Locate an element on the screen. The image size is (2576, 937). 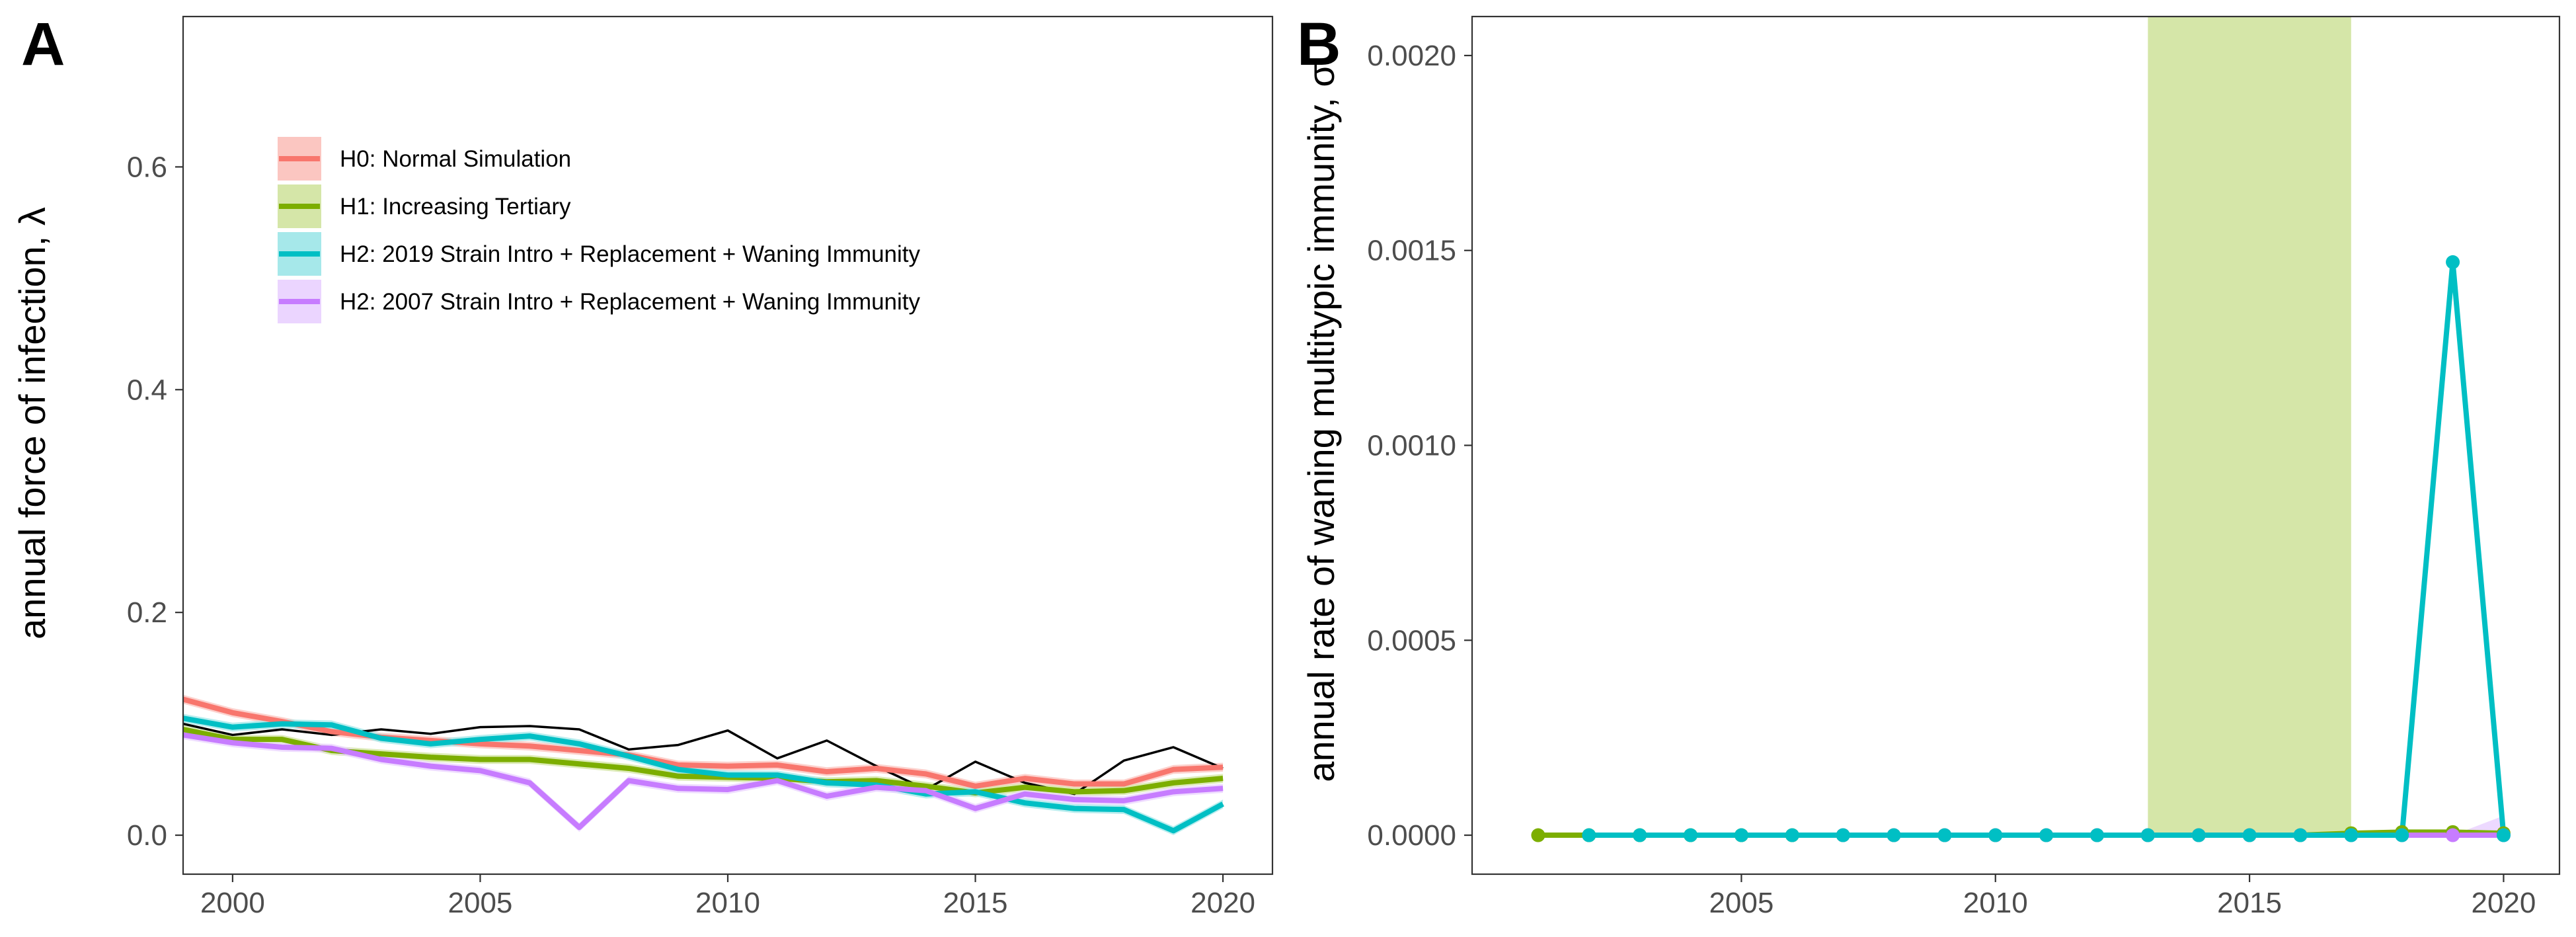
panel-b-shaded-region is located at coordinates (2326, 427).